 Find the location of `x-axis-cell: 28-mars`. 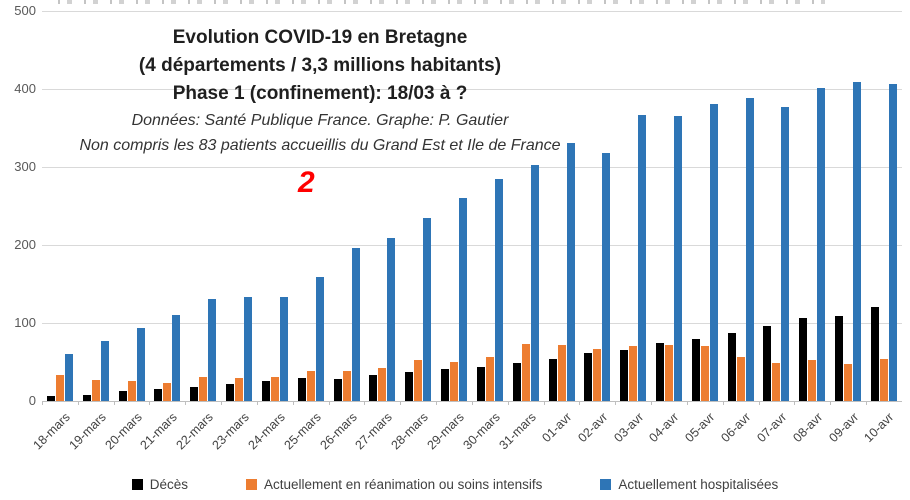

x-axis-cell: 28-mars is located at coordinates (412, 431).